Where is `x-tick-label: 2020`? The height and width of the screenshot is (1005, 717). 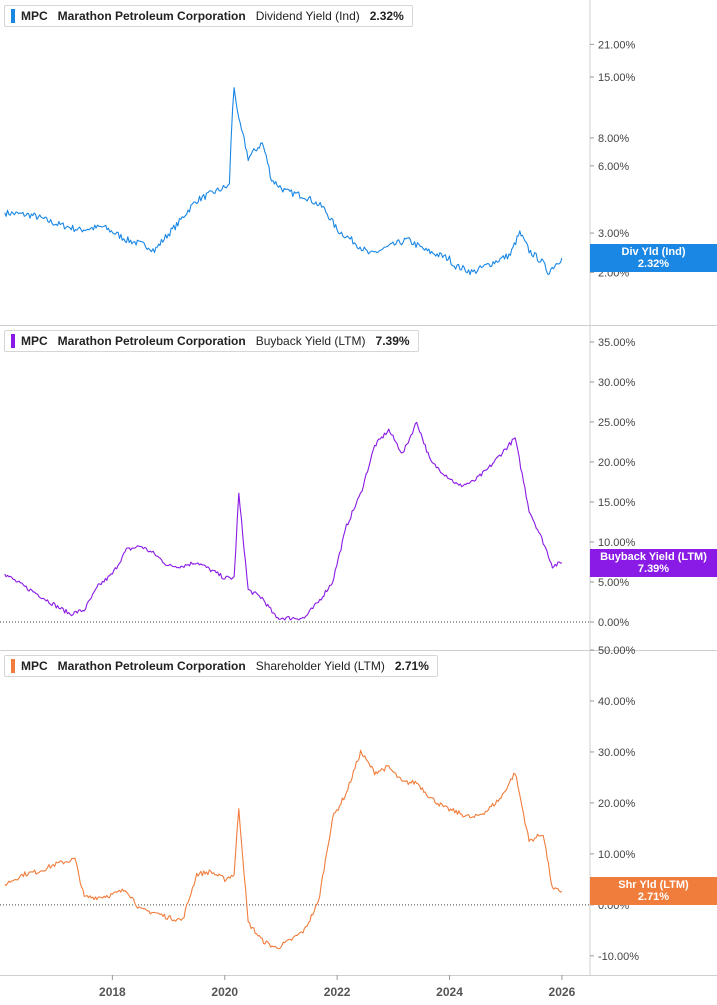
x-tick-label: 2020 is located at coordinates (224, 992).